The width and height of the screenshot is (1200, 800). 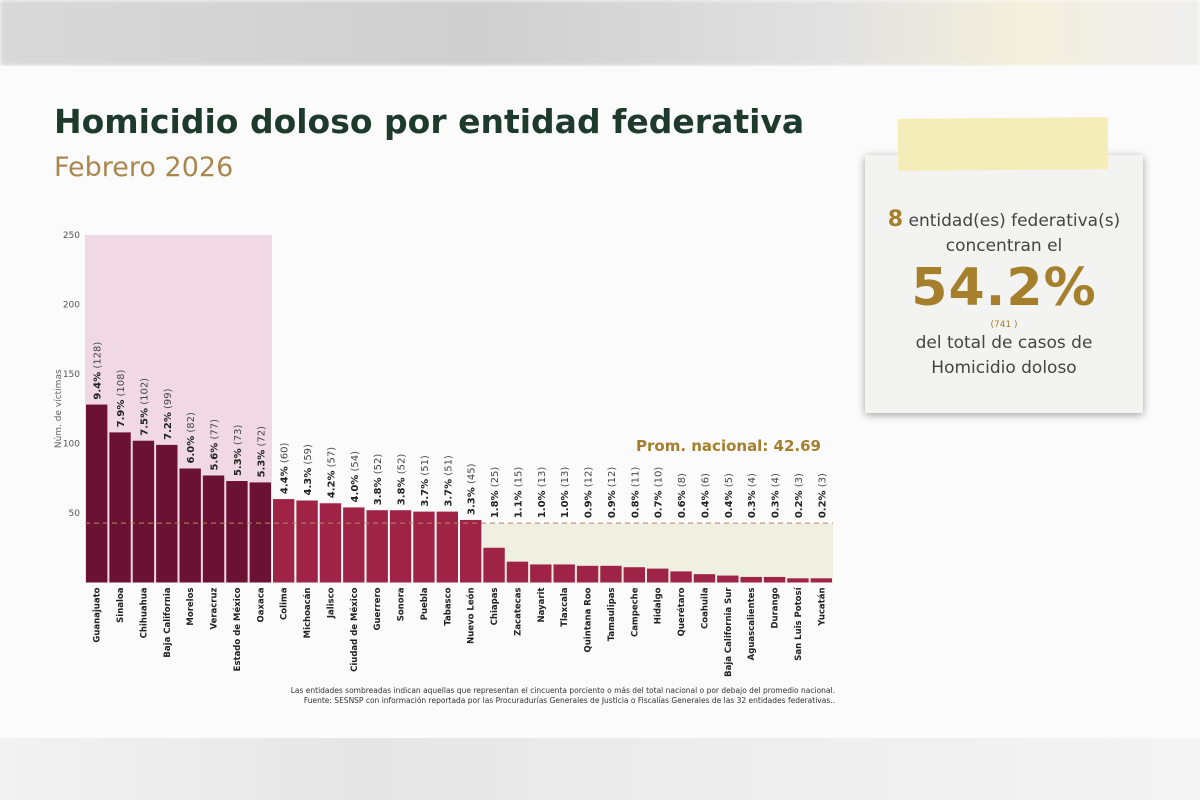 What do you see at coordinates (71, 236) in the screenshot?
I see `y-tick-label: 250` at bounding box center [71, 236].